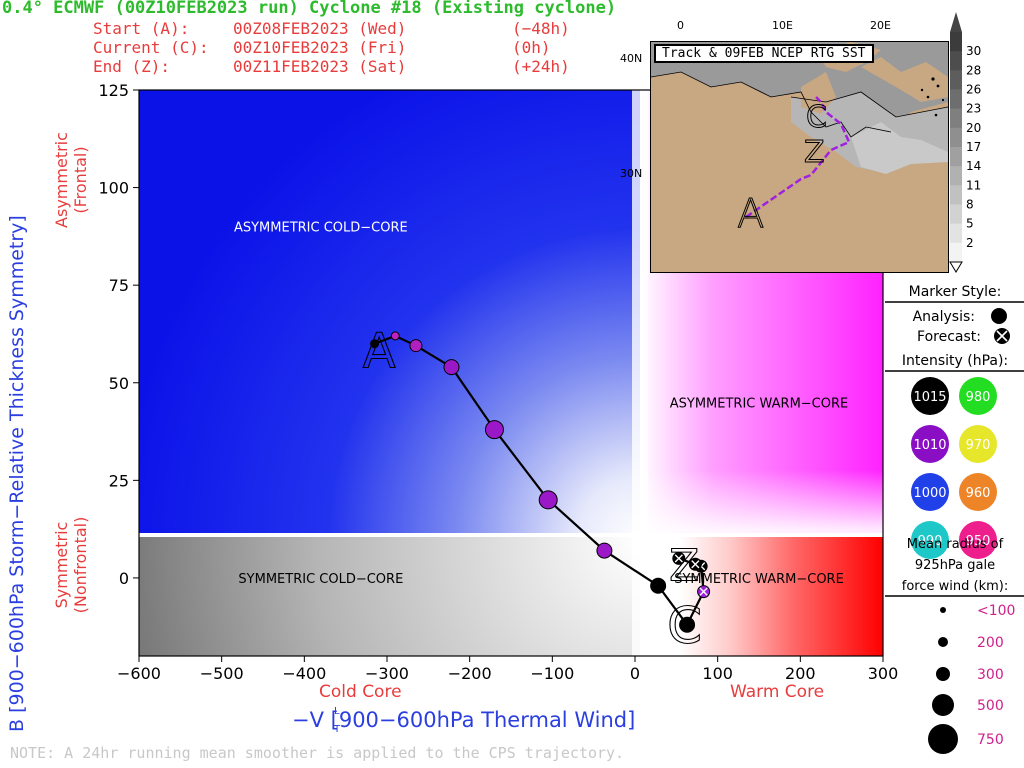 The height and width of the screenshot is (768, 1024). I want to click on inset-lon-tick-1: 10E, so click(782, 25).